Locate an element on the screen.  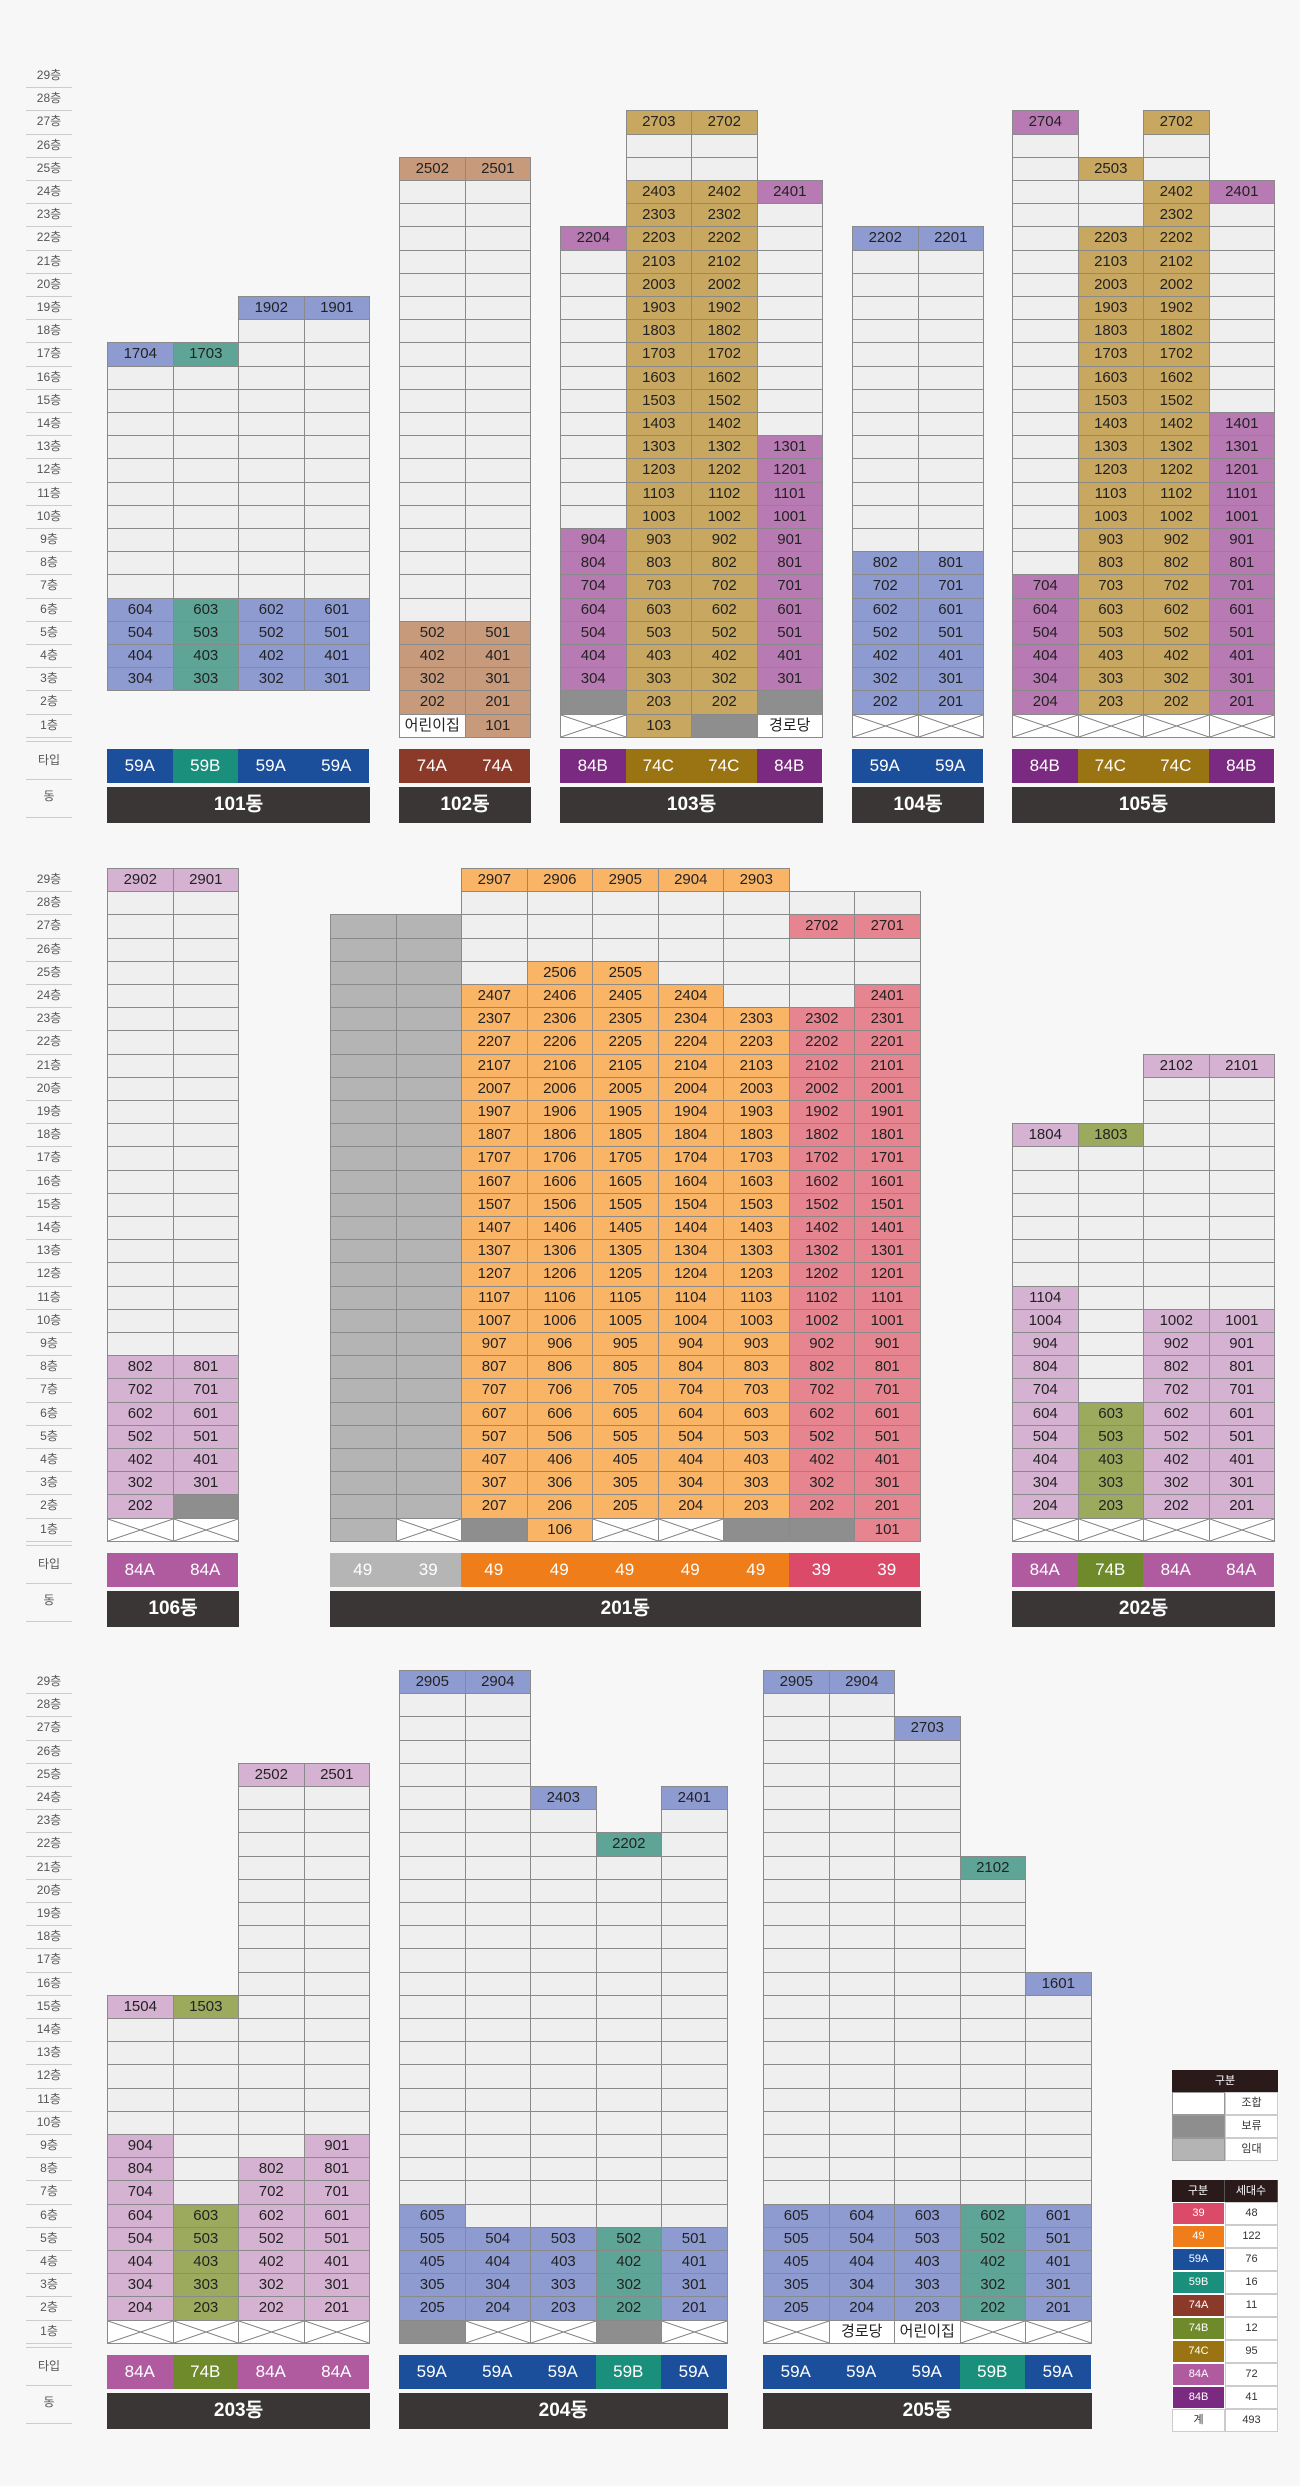
unit-cell: 1604 is located at coordinates (690, 1181).